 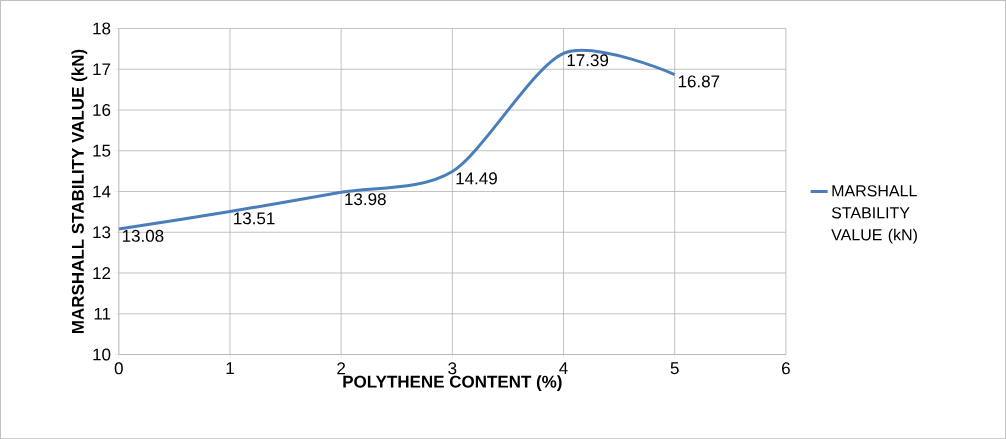 I want to click on x-tick-label: 1, so click(x=230, y=368).